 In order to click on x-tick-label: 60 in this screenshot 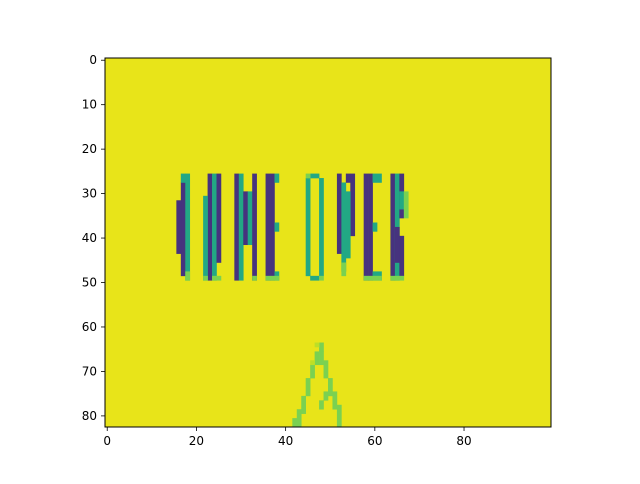, I will do `click(374, 441)`.